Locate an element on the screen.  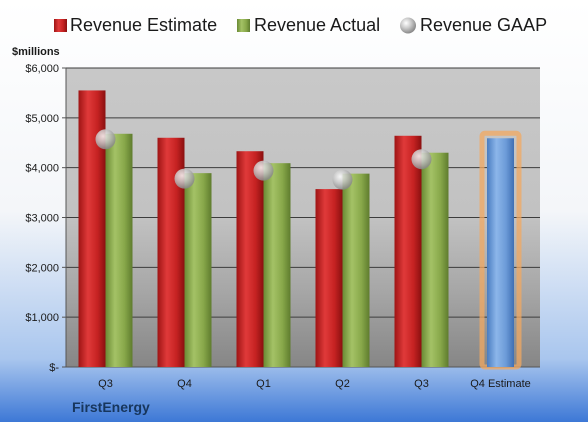
legend-swatch-estimate is located at coordinates (60, 25).